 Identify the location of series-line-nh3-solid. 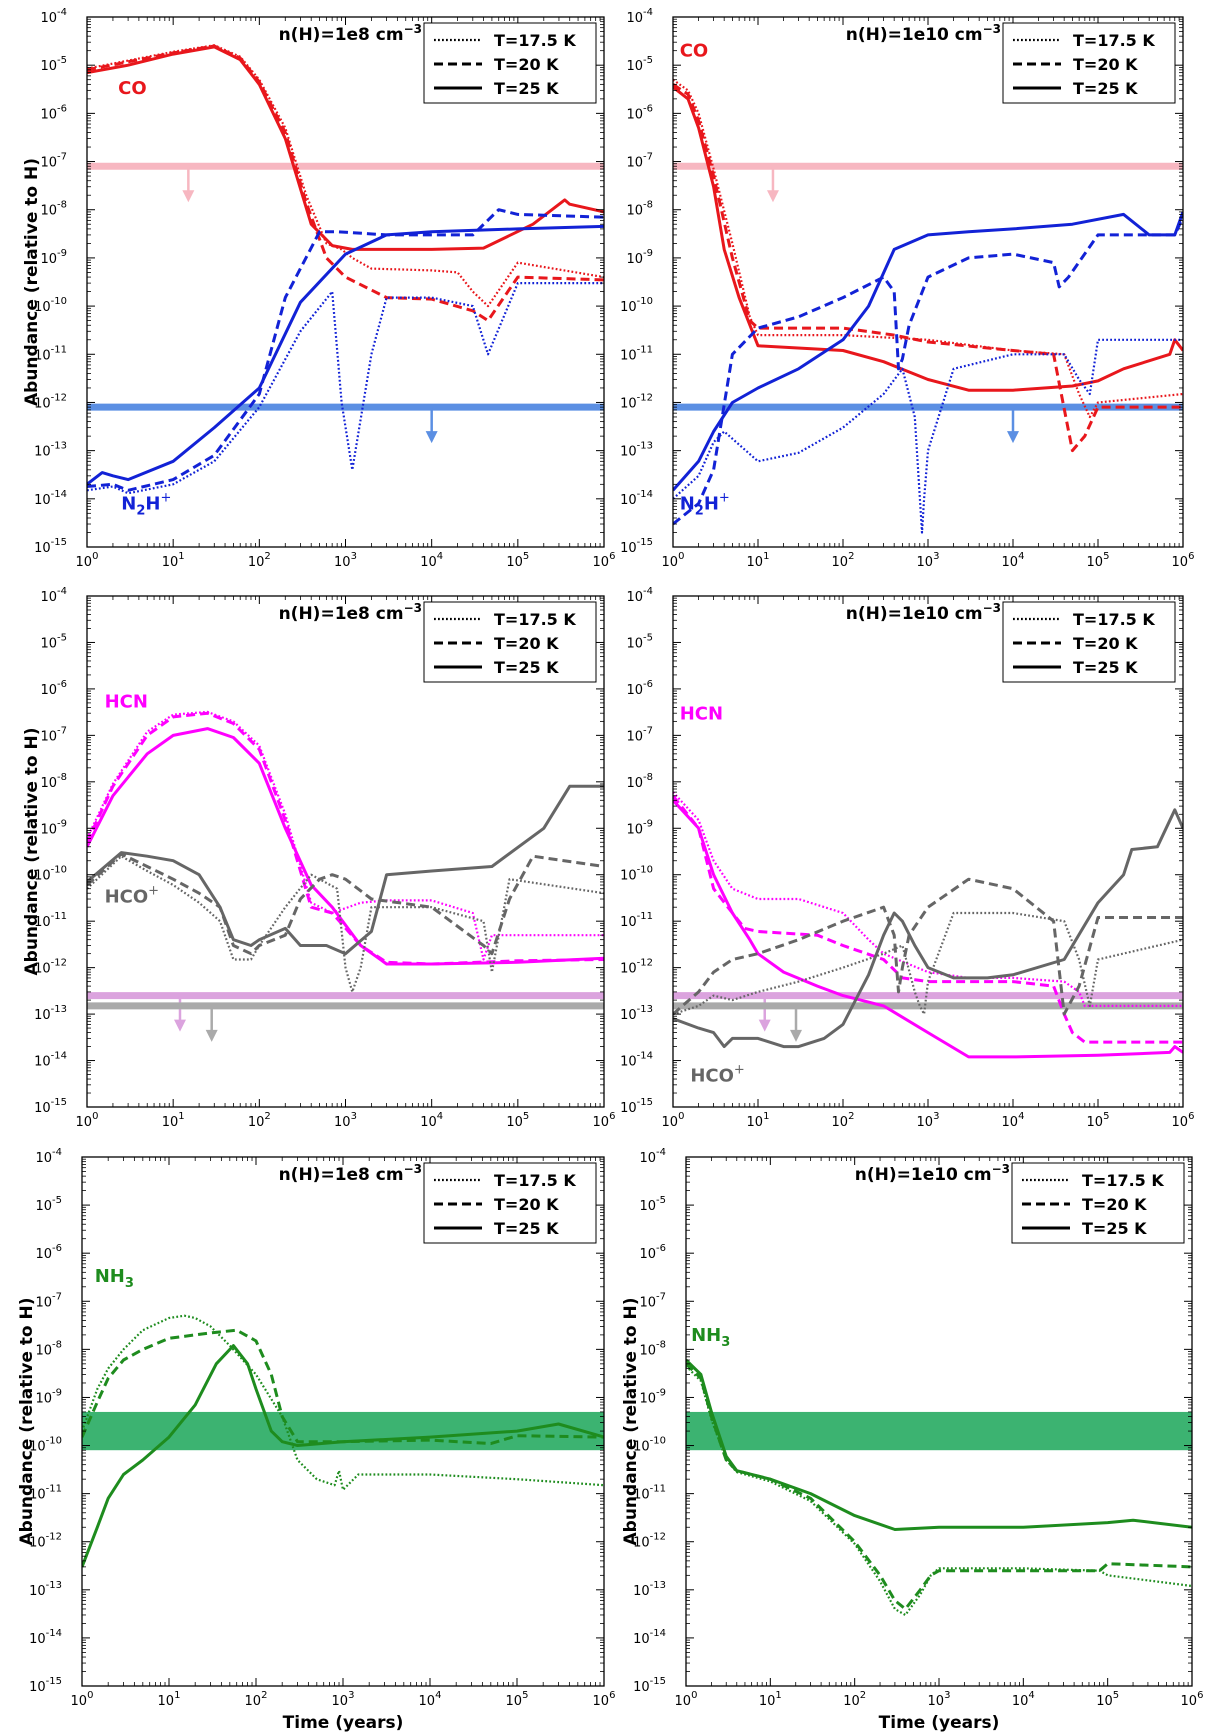
(343, 1456).